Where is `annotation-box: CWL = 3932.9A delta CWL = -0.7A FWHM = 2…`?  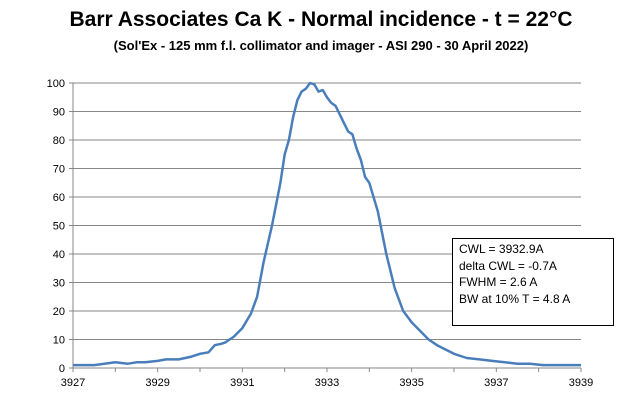
annotation-box: CWL = 3932.9A delta CWL = -0.7A FWHM = 2… is located at coordinates (533, 282).